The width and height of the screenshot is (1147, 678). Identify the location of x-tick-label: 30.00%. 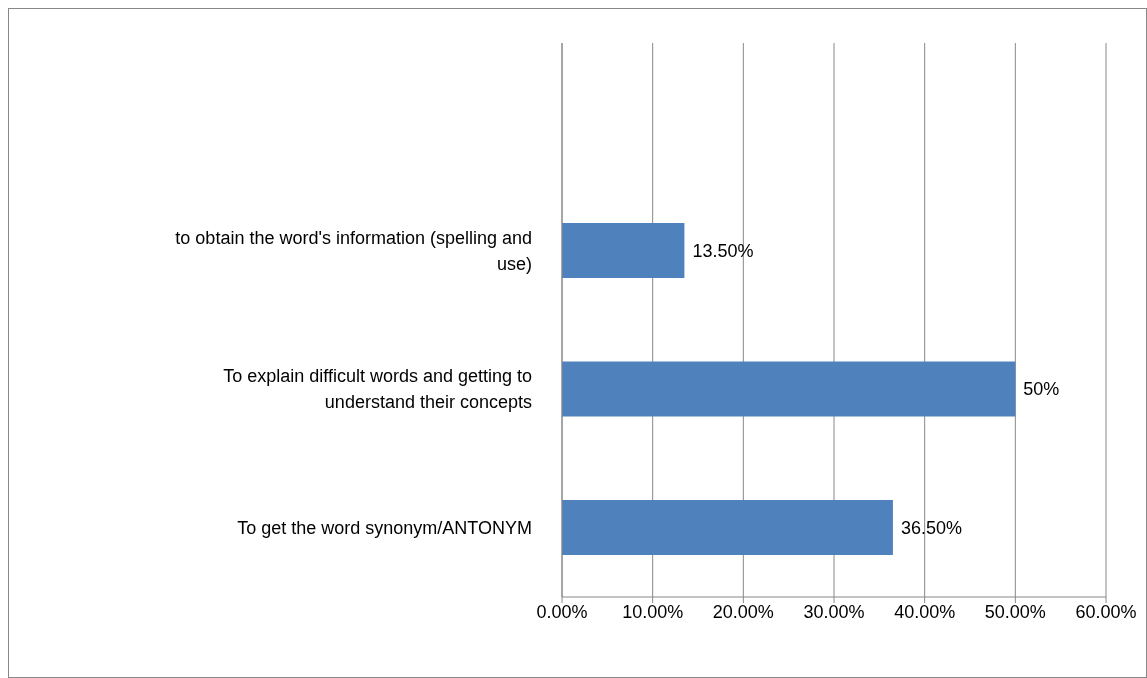
(834, 611).